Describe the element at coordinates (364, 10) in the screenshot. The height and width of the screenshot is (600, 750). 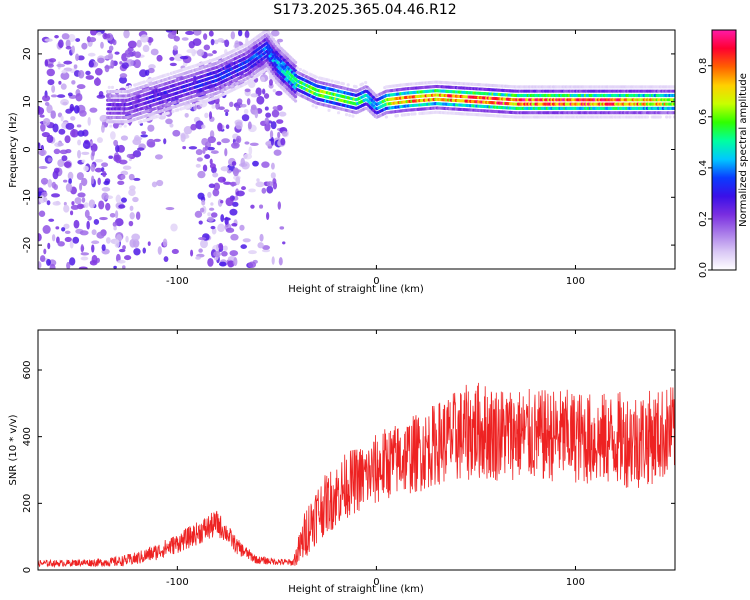
I see `figure-title: S173.2025.365.04.46.R12` at that location.